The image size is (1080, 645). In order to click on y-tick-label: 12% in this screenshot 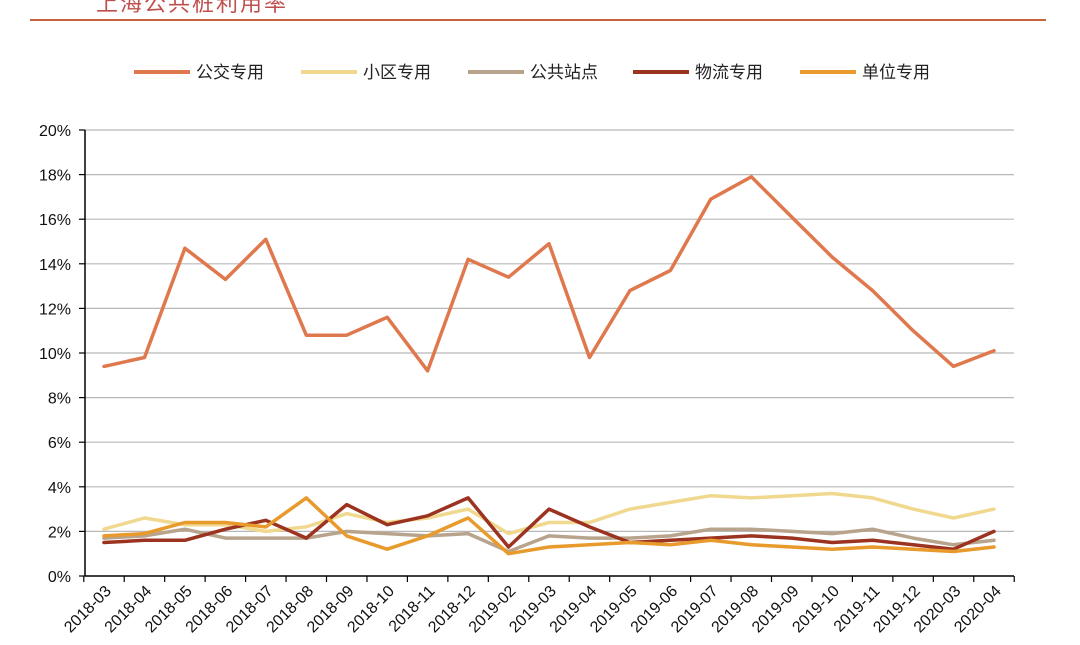, I will do `click(55, 309)`.